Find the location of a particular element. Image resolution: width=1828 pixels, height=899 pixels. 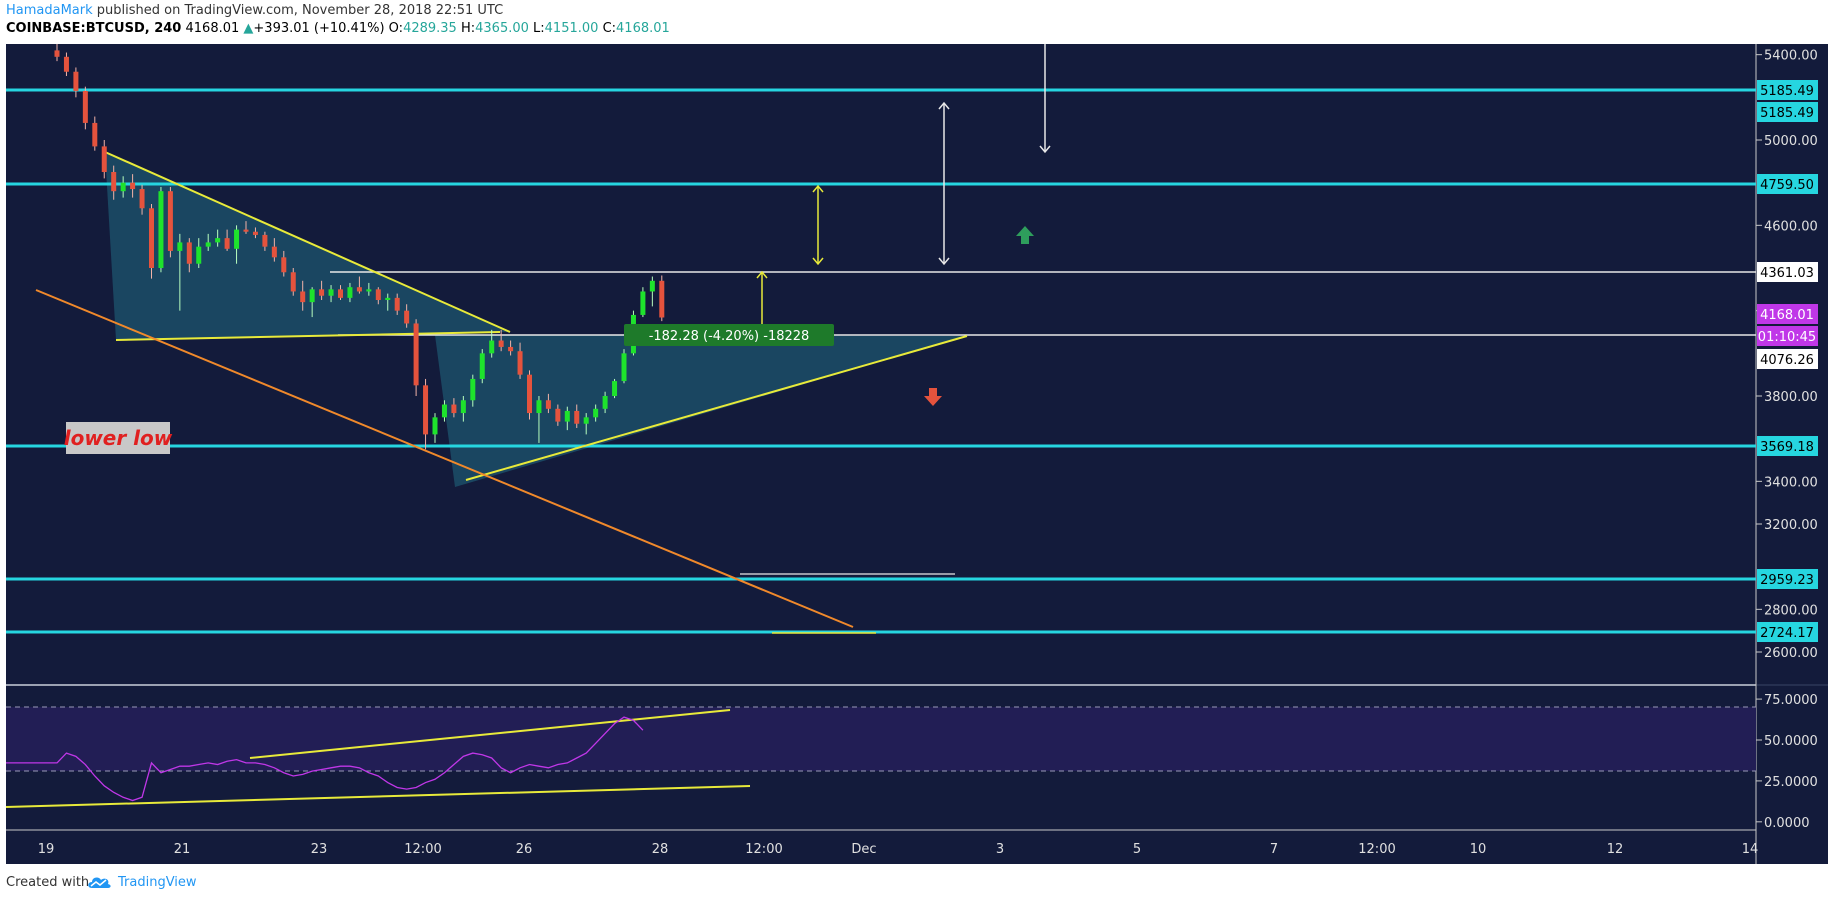

price-level-label: 4361.03 is located at coordinates (1787, 273).